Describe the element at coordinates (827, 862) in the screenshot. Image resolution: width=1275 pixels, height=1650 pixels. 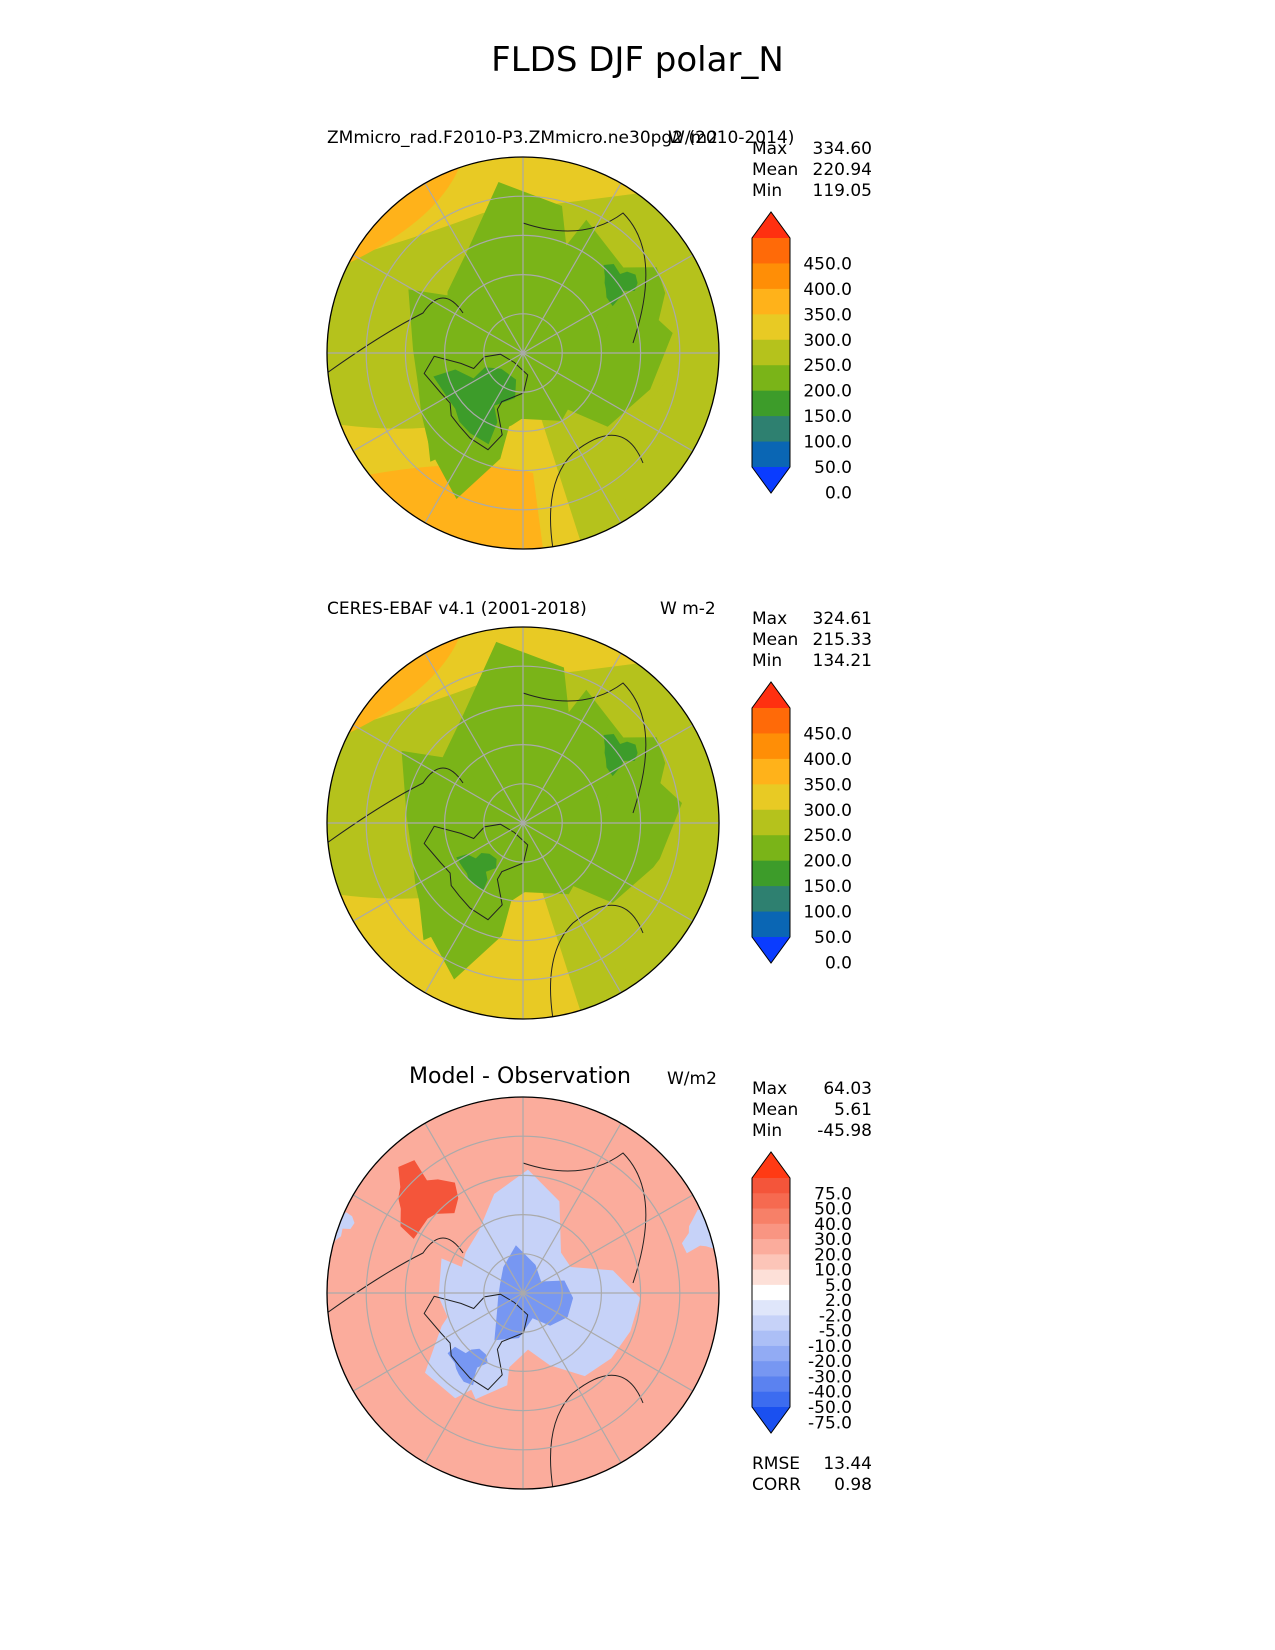
I see `colorbar-panel2-tick-label: 200.0` at that location.